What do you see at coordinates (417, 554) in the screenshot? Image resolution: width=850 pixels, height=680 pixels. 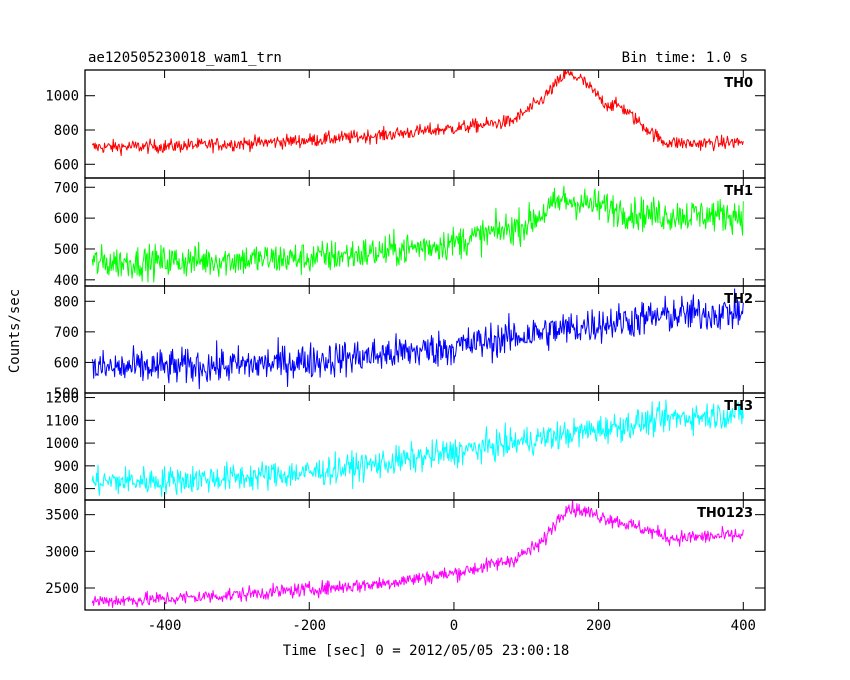 I see `series-line-th0123` at bounding box center [417, 554].